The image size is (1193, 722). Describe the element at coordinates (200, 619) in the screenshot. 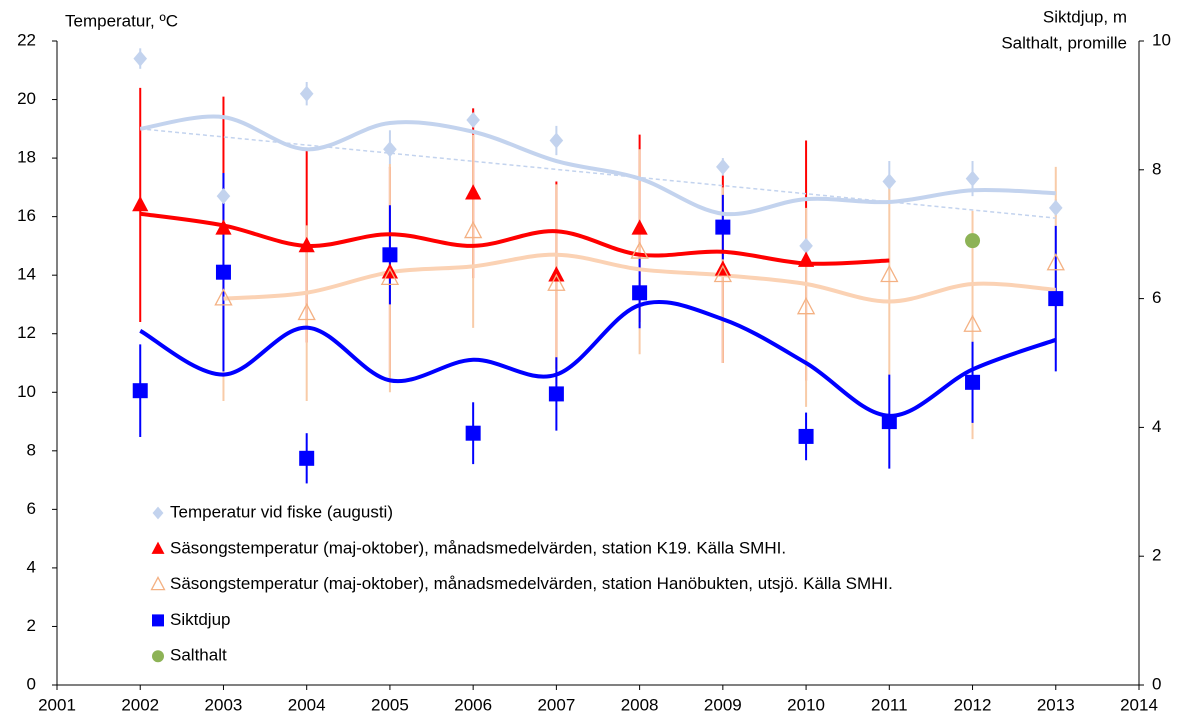

I see `legend-label: Siktdjup` at that location.